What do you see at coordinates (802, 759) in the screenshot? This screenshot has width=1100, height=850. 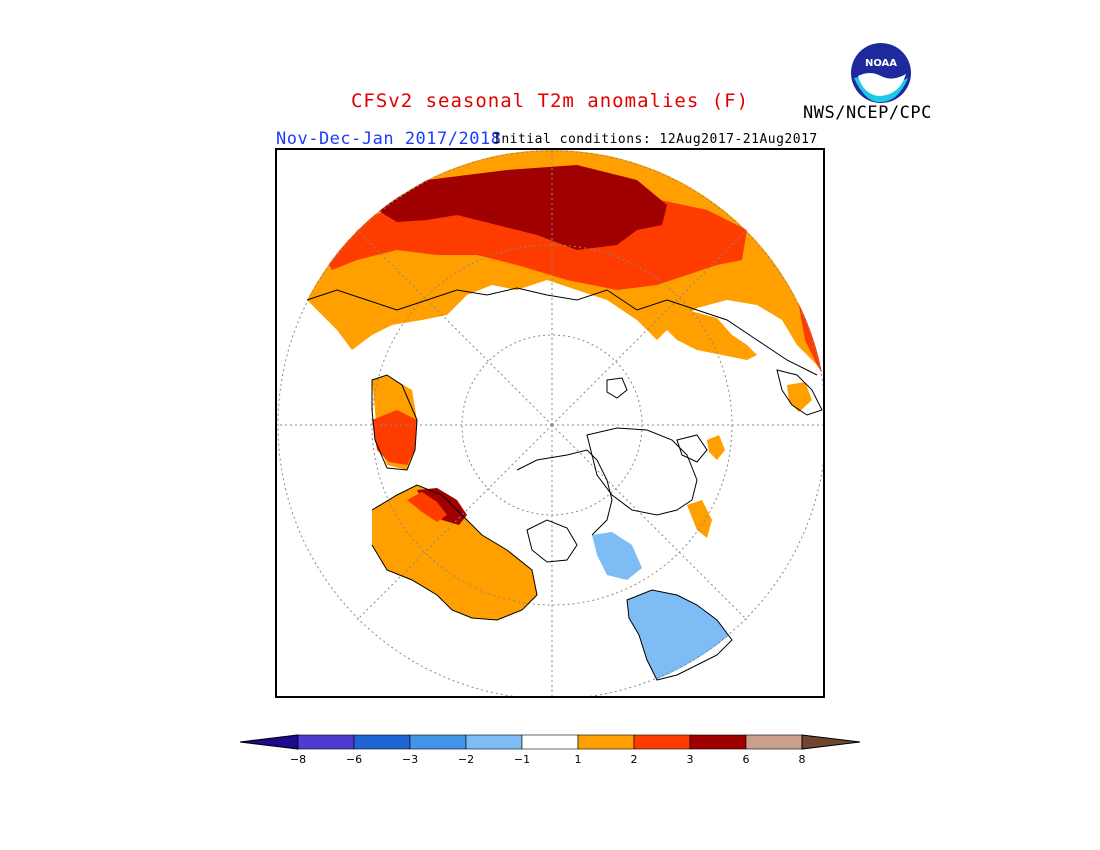 I see `legend-tick-label: 8` at bounding box center [802, 759].